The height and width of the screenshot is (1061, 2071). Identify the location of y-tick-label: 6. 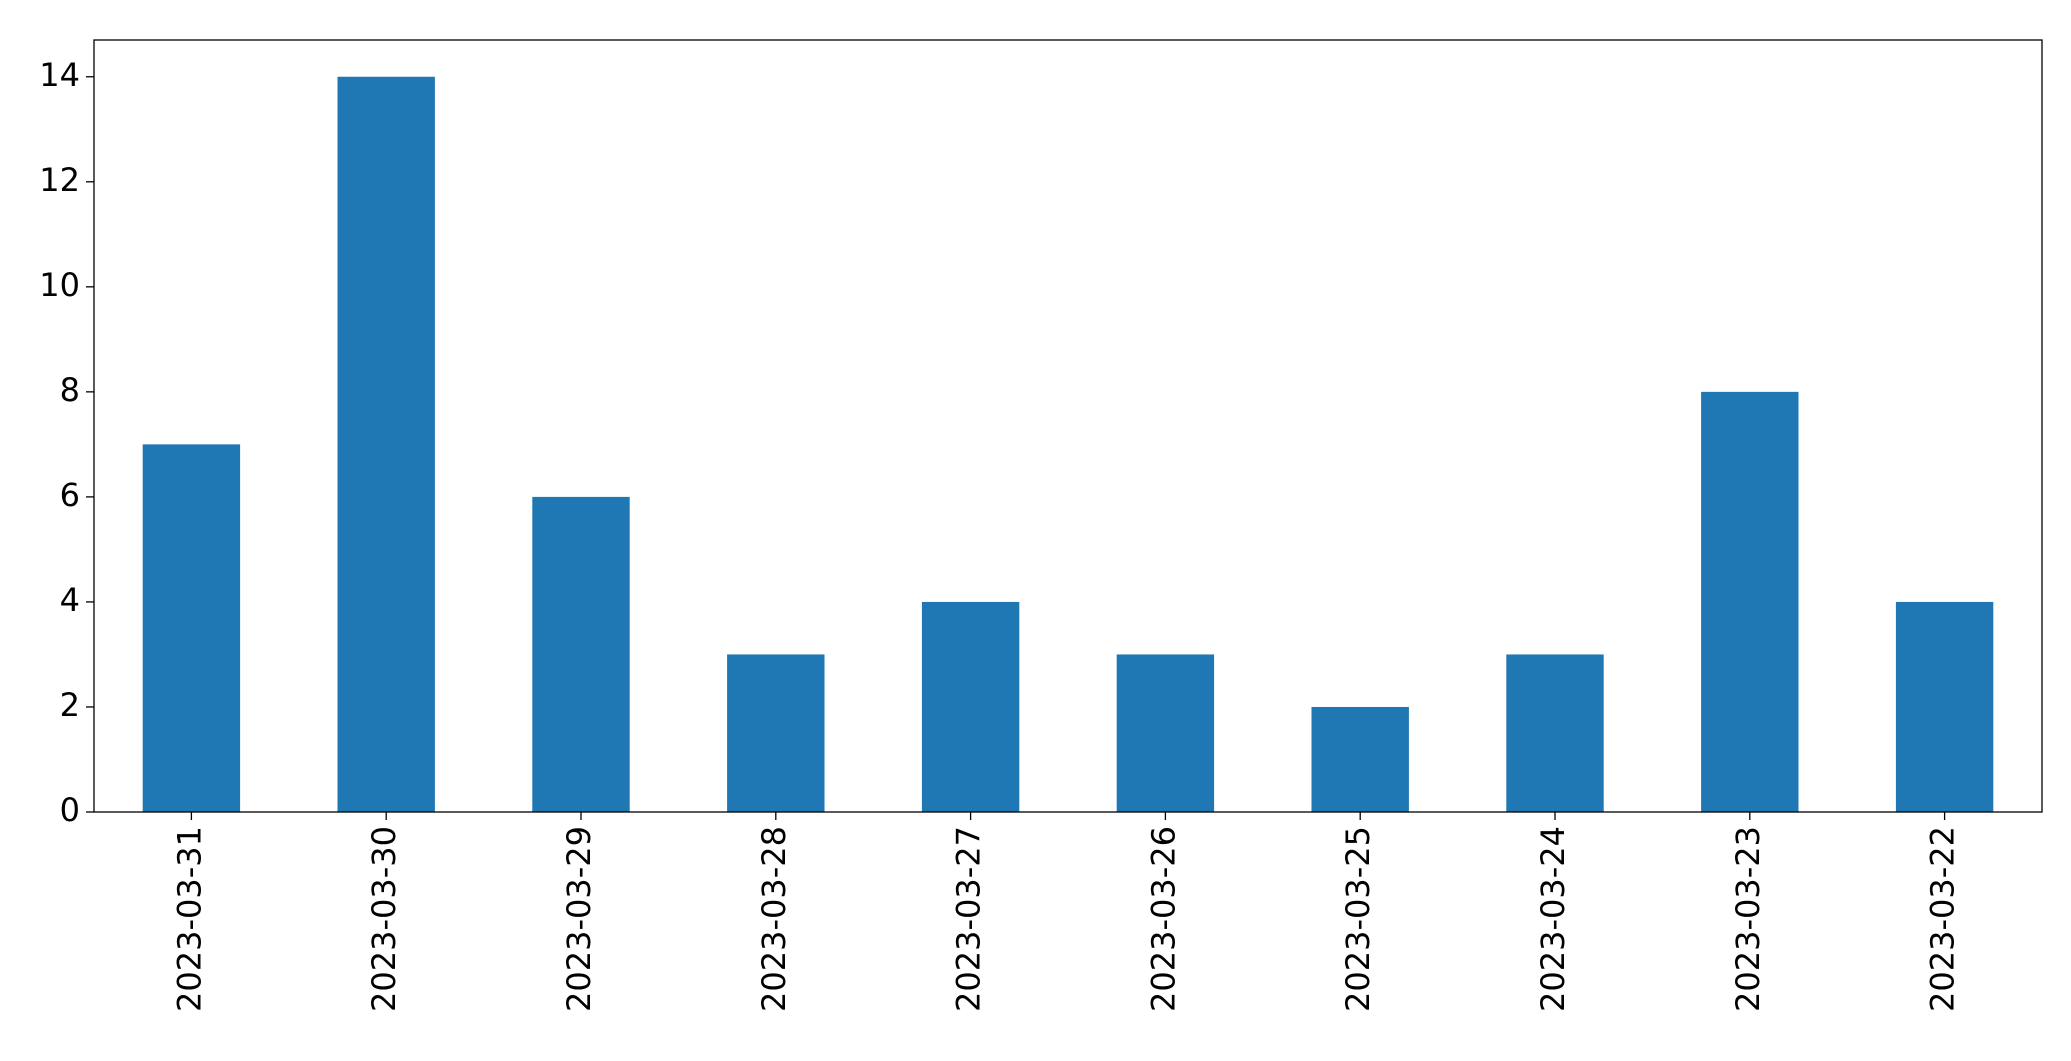
(70, 495).